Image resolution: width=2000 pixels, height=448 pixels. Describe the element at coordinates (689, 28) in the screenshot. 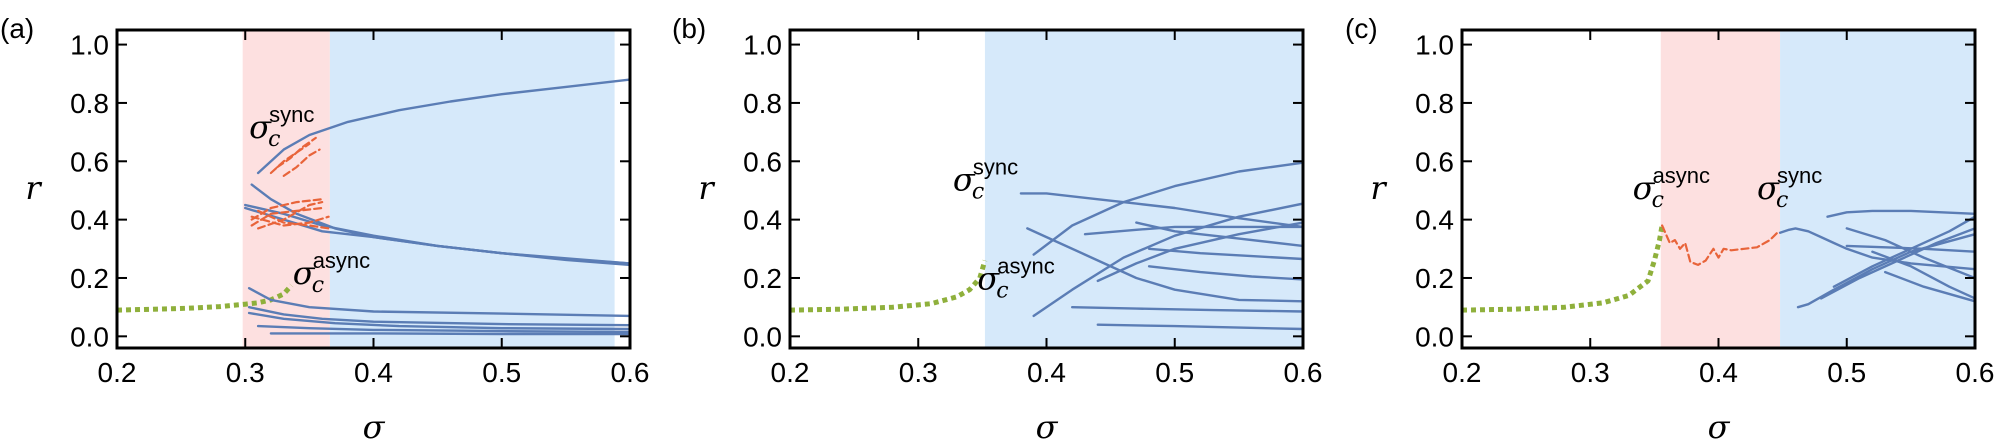

I see `panel-label: (b)` at that location.